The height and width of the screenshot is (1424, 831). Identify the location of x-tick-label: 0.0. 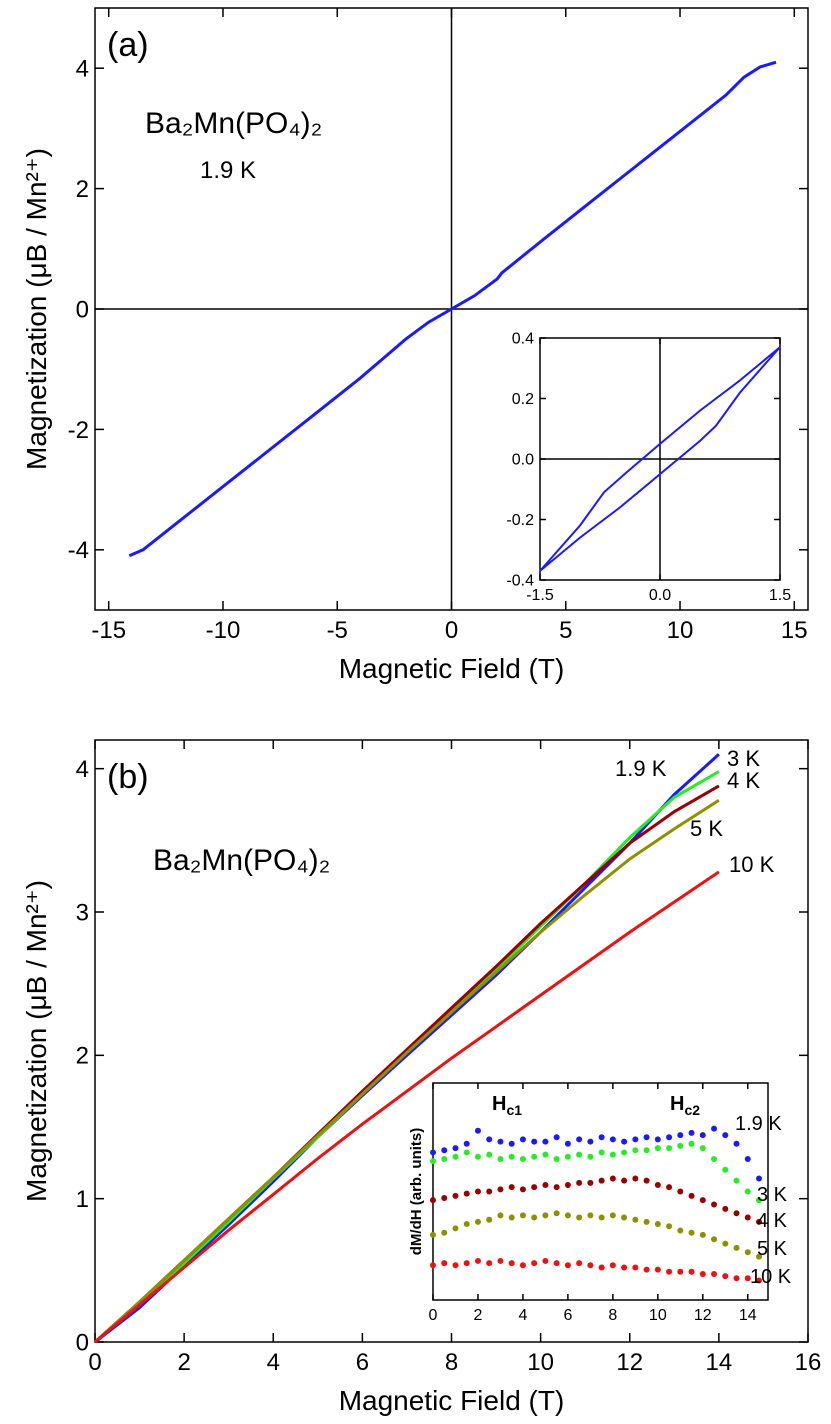
(660, 595).